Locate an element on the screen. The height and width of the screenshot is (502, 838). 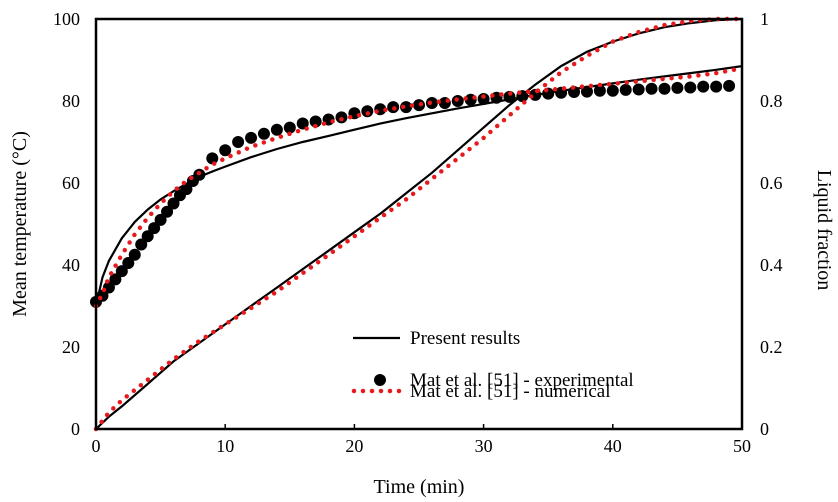
y-tick-label: 100 is located at coordinates (66, 19).